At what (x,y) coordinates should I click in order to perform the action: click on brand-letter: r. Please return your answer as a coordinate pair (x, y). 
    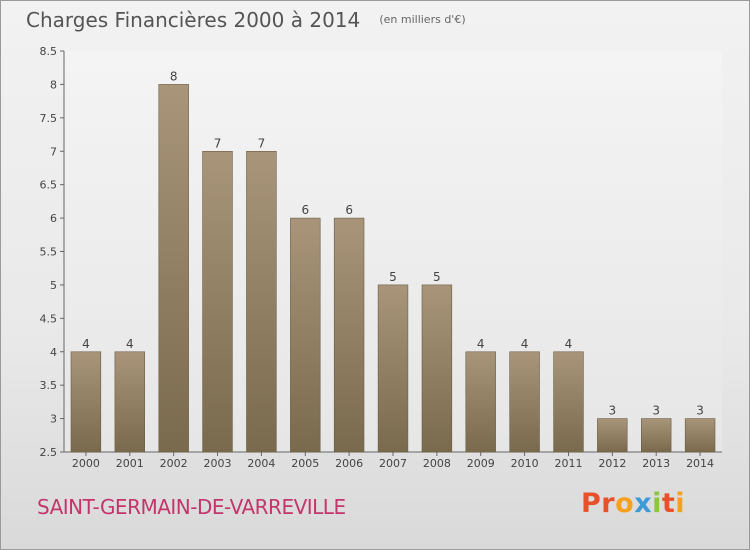
    Looking at the image, I should click on (608, 503).